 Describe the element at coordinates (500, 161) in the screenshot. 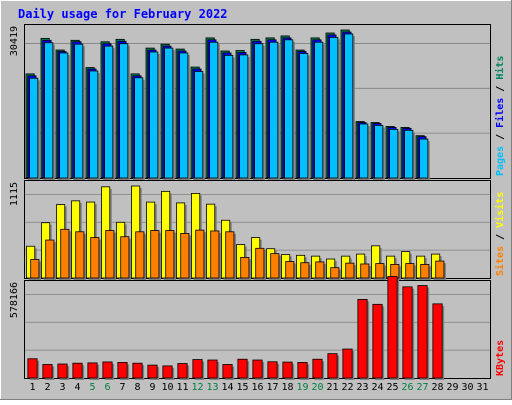

I see `legend-entry: Pages` at that location.